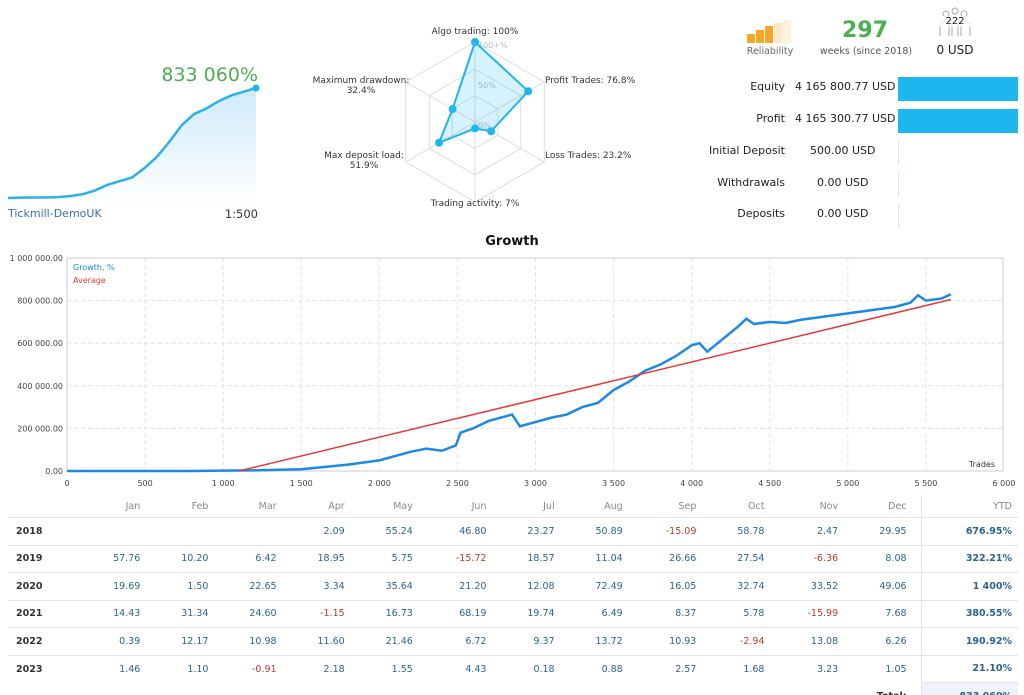 Image resolution: width=1024 pixels, height=695 pixels. What do you see at coordinates (188, 558) in the screenshot?
I see `month-return-cell: 10.20` at bounding box center [188, 558].